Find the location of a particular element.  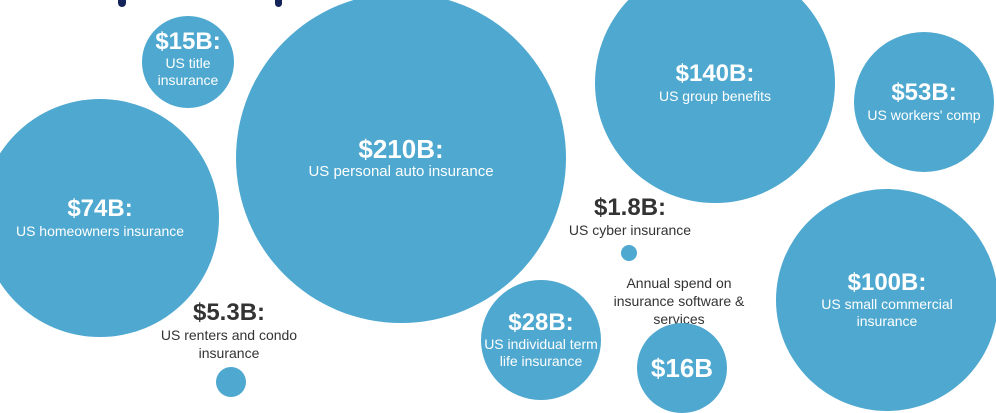

bubble: $100B: US small commercial insurance is located at coordinates (886, 300).